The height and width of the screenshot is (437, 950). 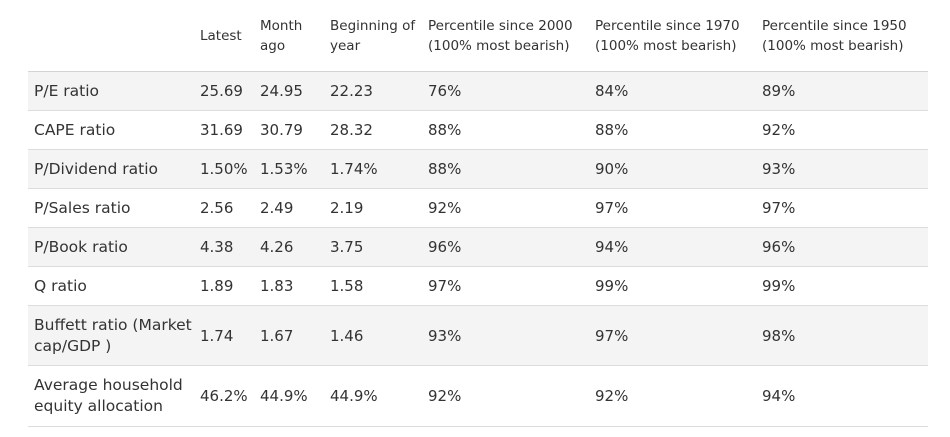 What do you see at coordinates (666, 45) in the screenshot?
I see `header-p1970-line2: (100% most bearish)` at bounding box center [666, 45].